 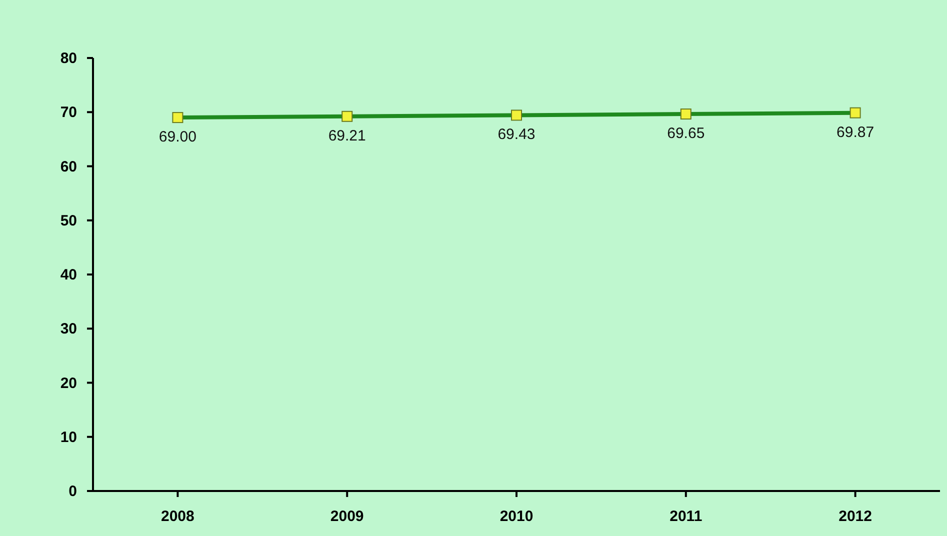 What do you see at coordinates (686, 516) in the screenshot?
I see `x-tick-label: 2011` at bounding box center [686, 516].